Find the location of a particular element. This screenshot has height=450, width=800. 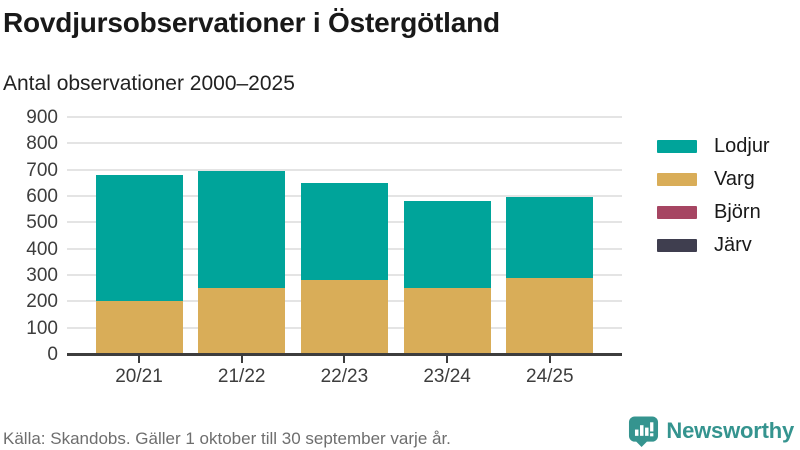

bar-22-23-lodjur is located at coordinates (344, 232).